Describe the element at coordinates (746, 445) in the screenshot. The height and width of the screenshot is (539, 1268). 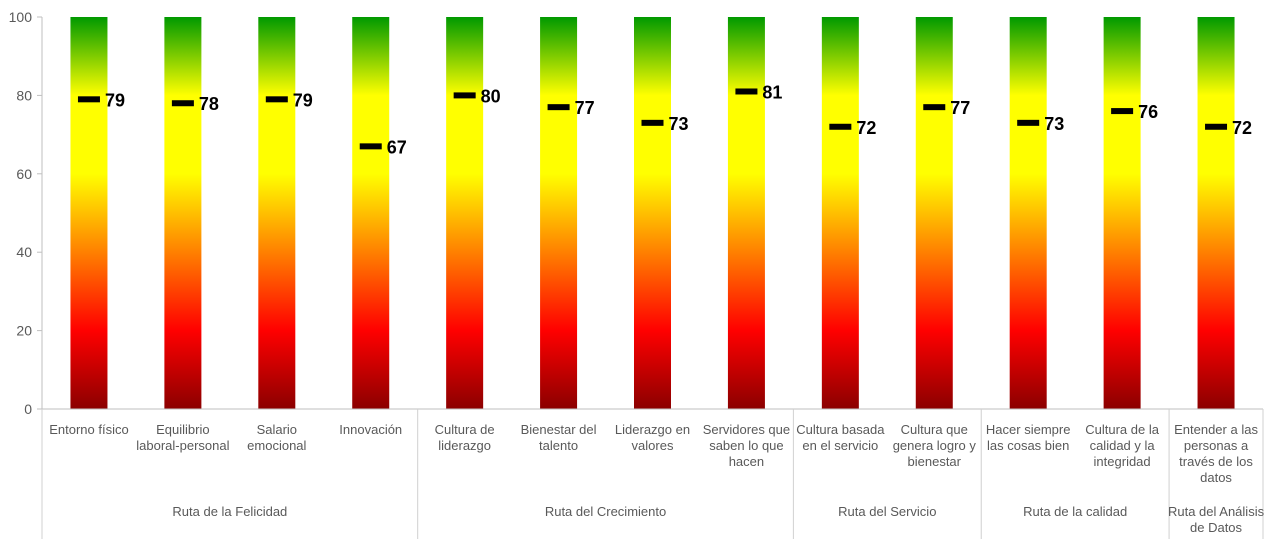
I see `category-label: Servidores que saben lo que hacen` at that location.